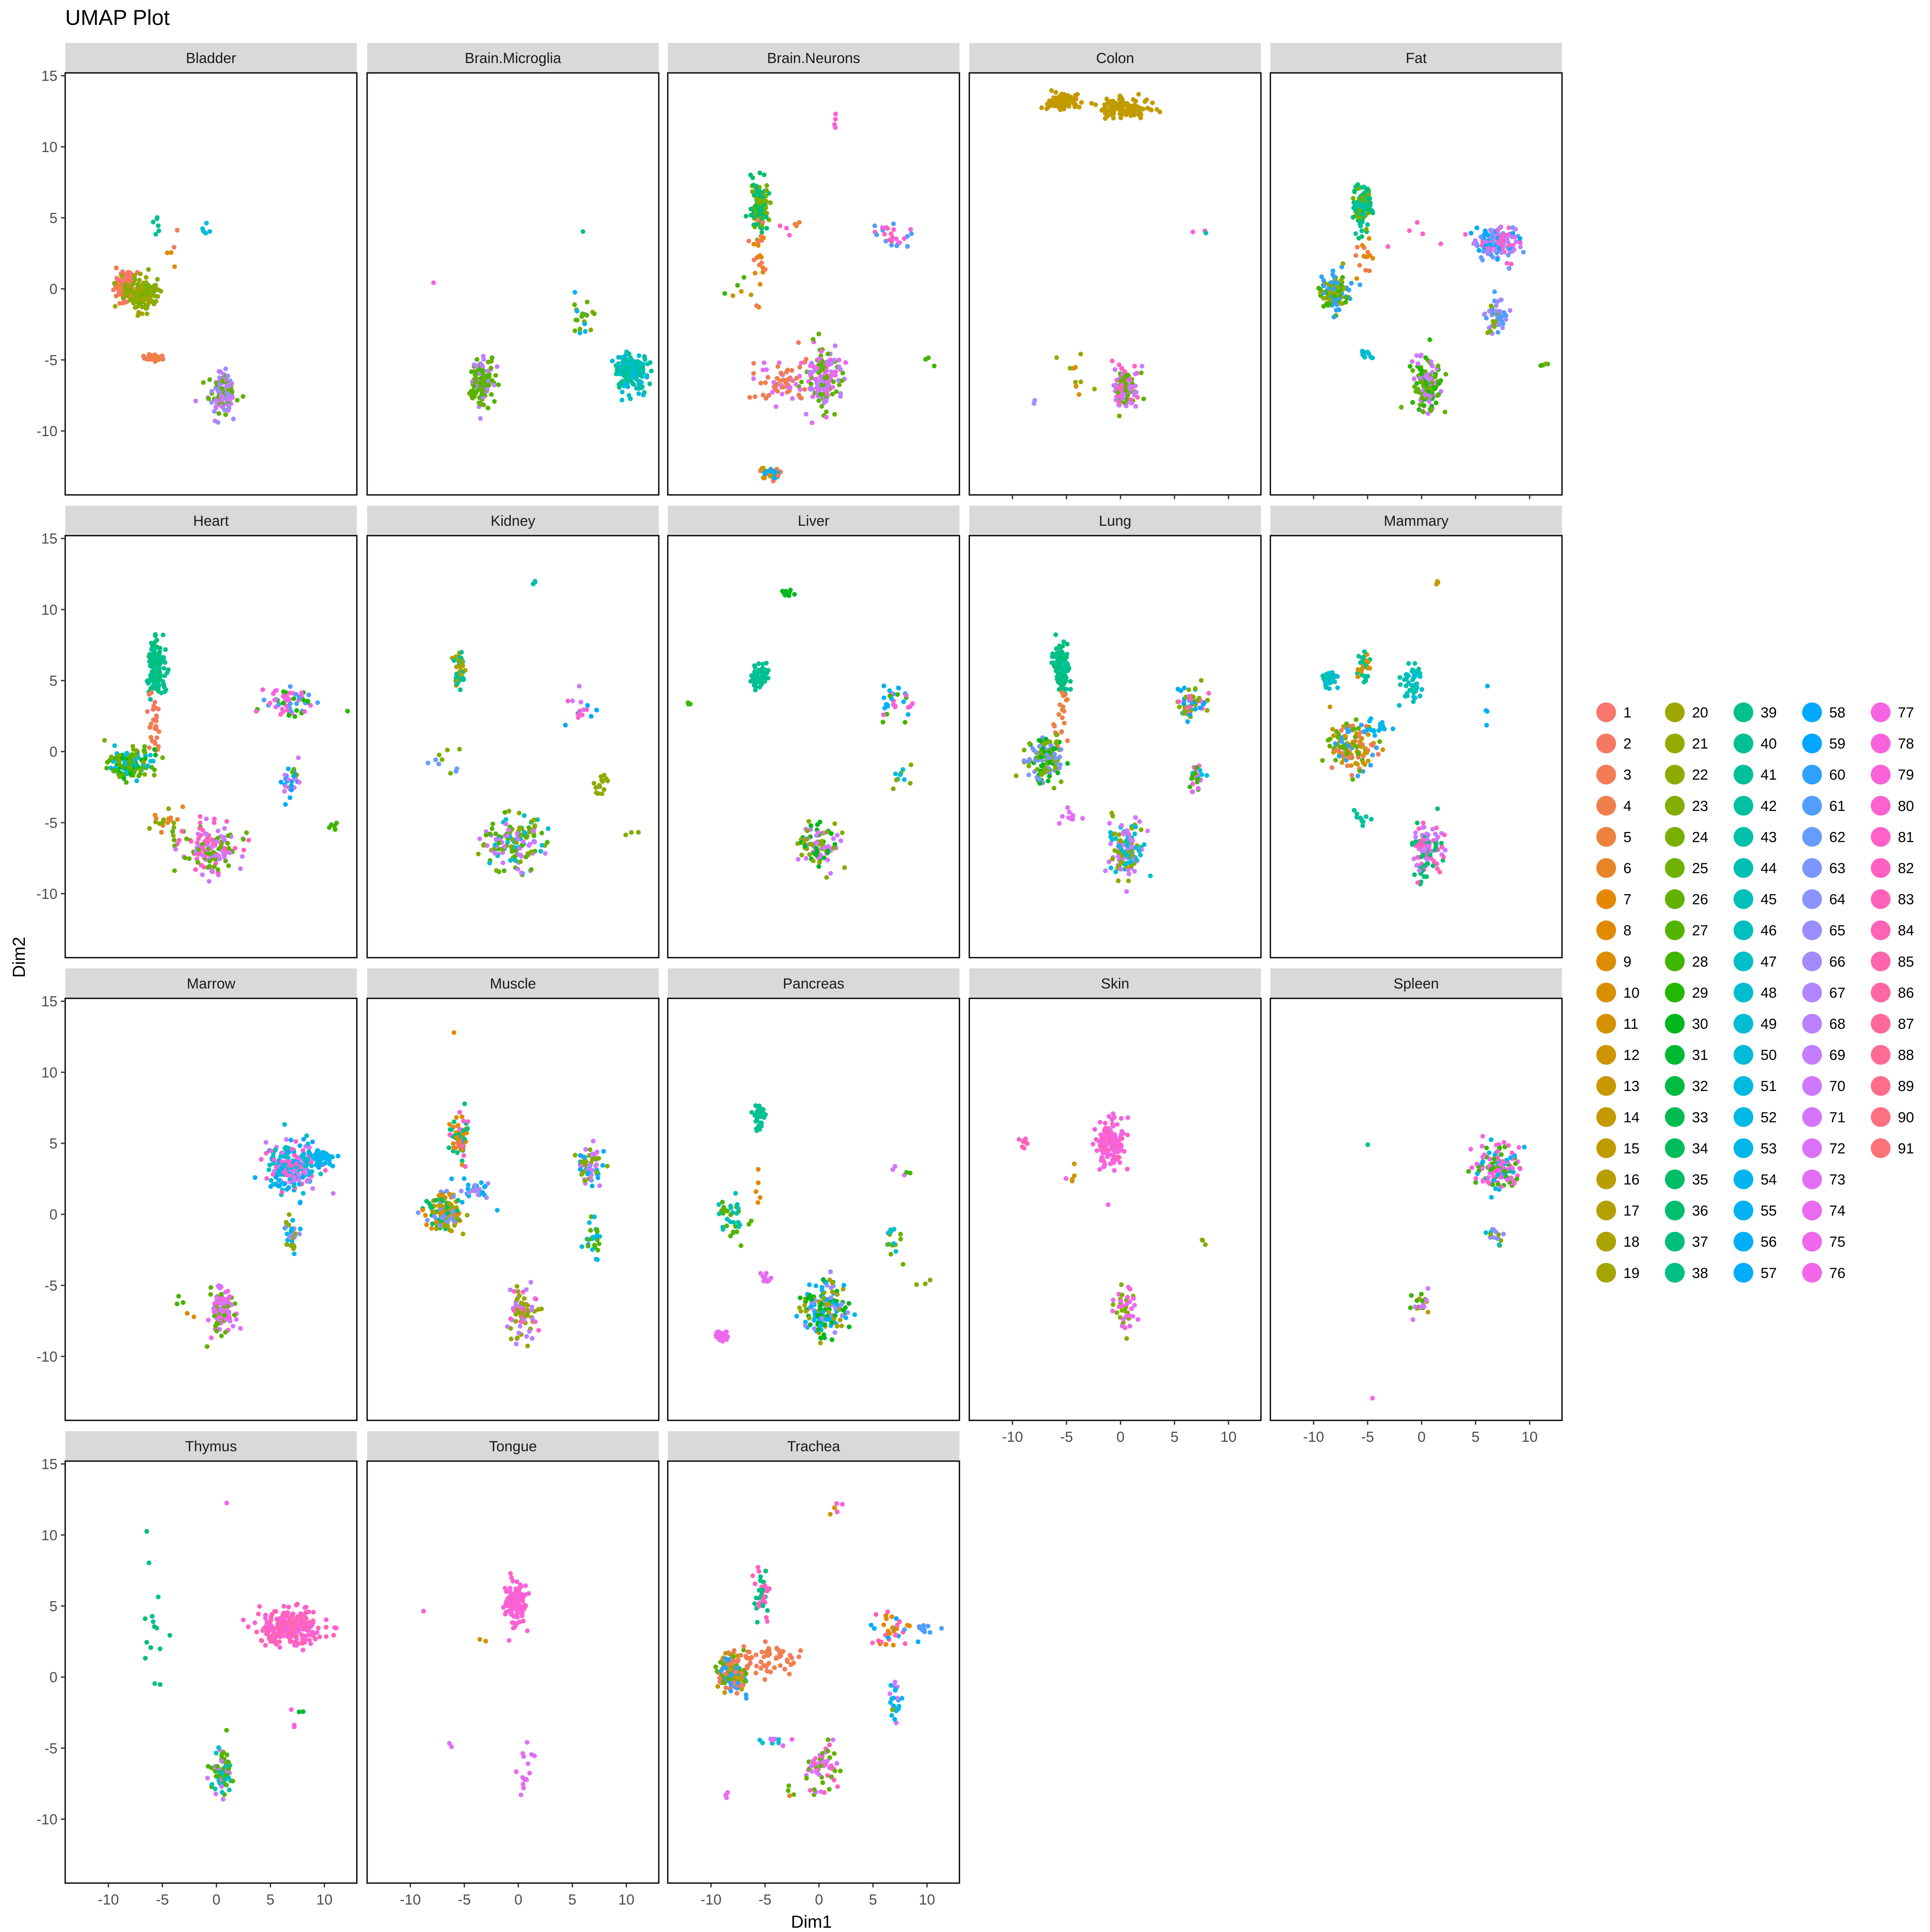 Image resolution: width=1930 pixels, height=1932 pixels. Describe the element at coordinates (1416, 732) in the screenshot. I see `panel-mammary: Mammary` at that location.